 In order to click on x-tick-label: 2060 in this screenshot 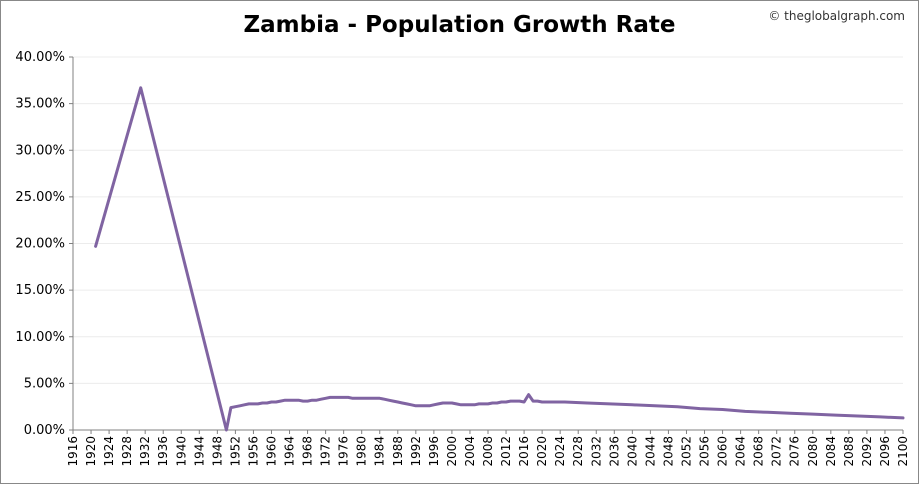, I will do `click(723, 451)`.